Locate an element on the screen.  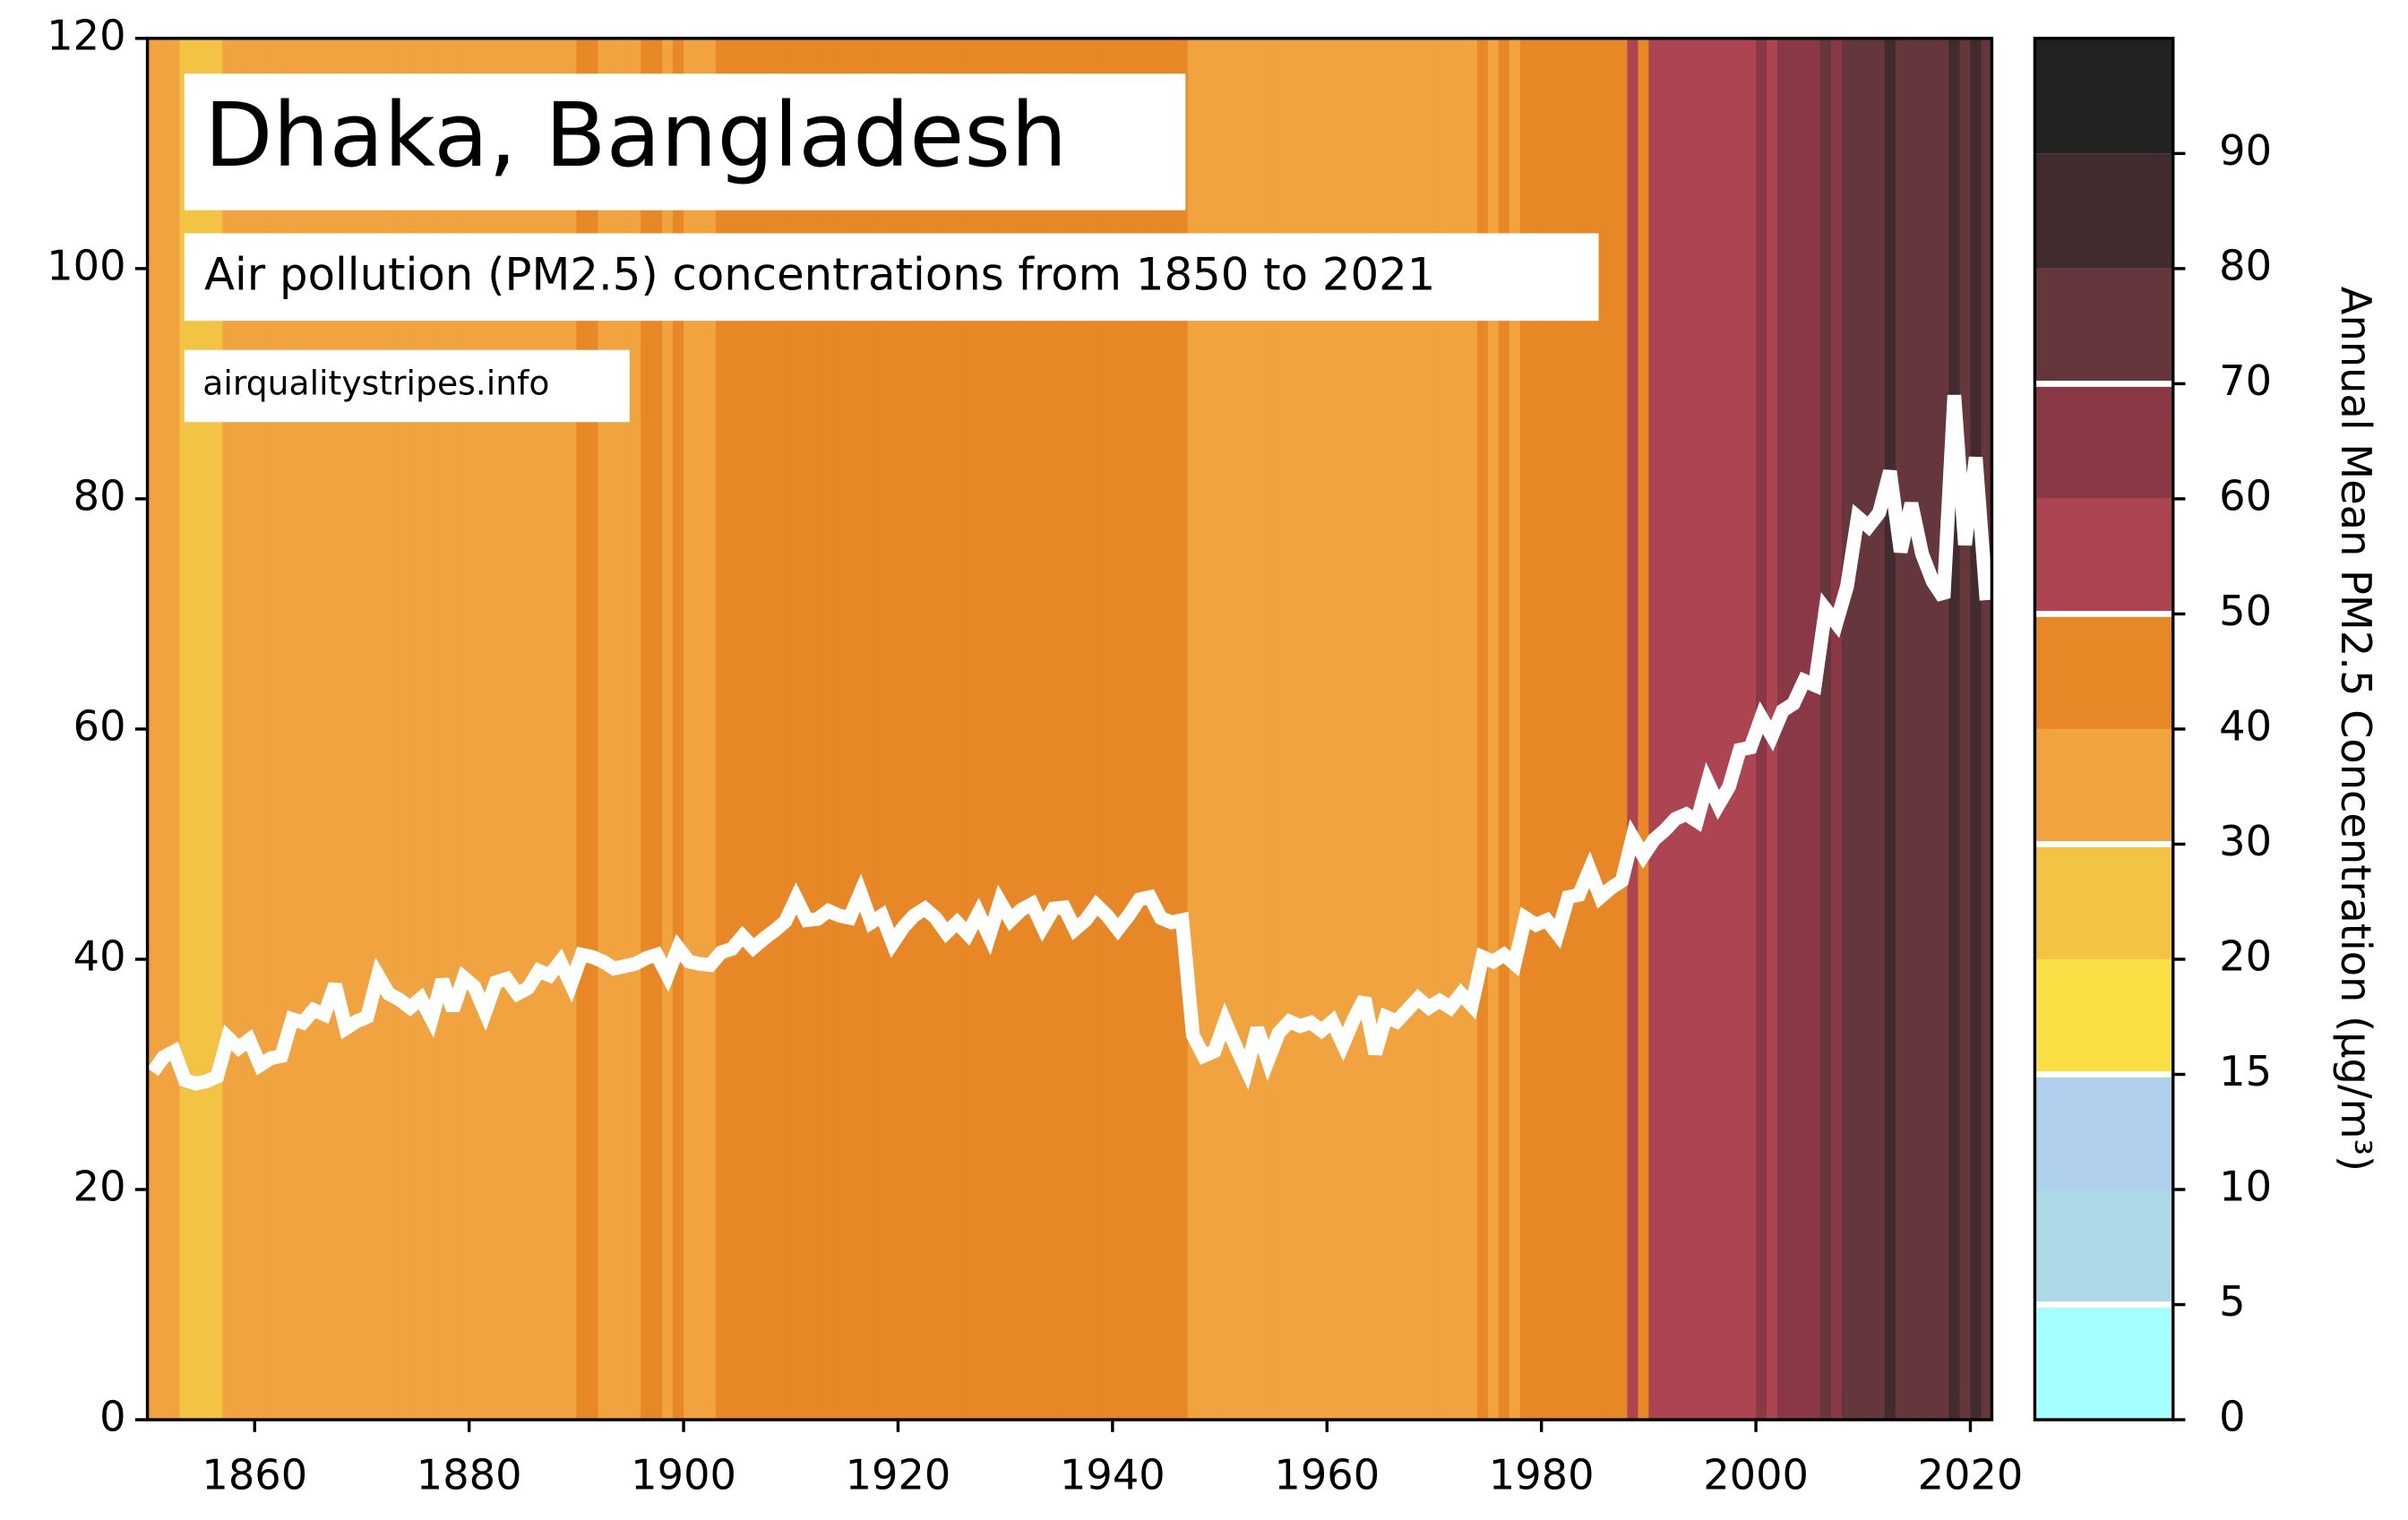
x-tick-label: 2020 is located at coordinates (1971, 1475).